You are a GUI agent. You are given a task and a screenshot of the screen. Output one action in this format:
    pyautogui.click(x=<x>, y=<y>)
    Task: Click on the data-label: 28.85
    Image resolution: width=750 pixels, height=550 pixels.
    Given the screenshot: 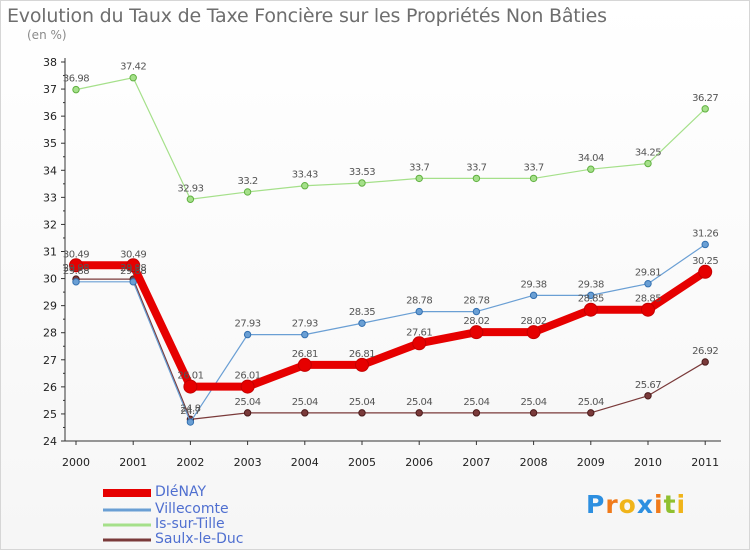 What is the action you would take?
    pyautogui.click(x=591, y=299)
    